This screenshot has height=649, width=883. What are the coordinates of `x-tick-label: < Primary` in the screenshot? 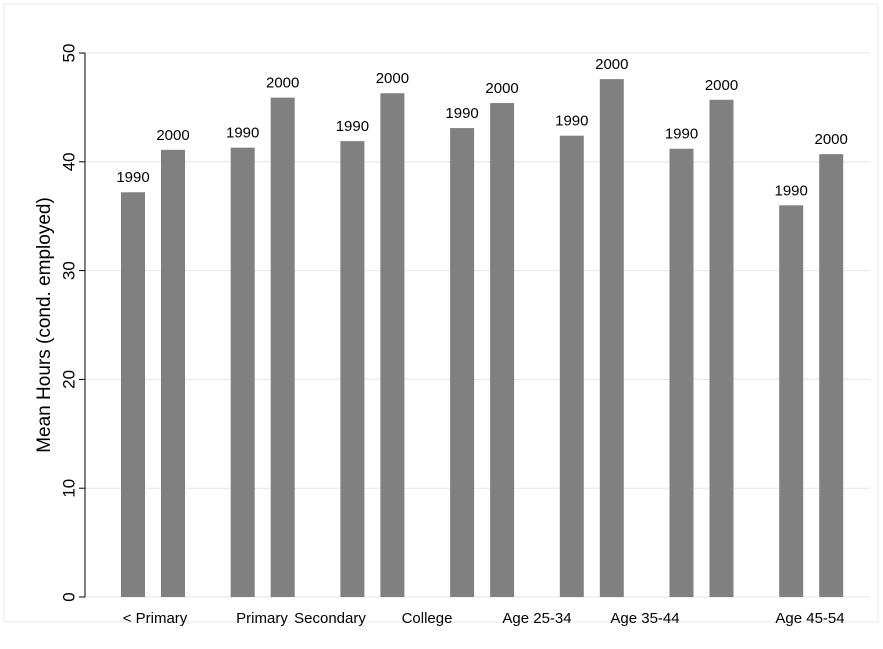 It's located at (155, 618).